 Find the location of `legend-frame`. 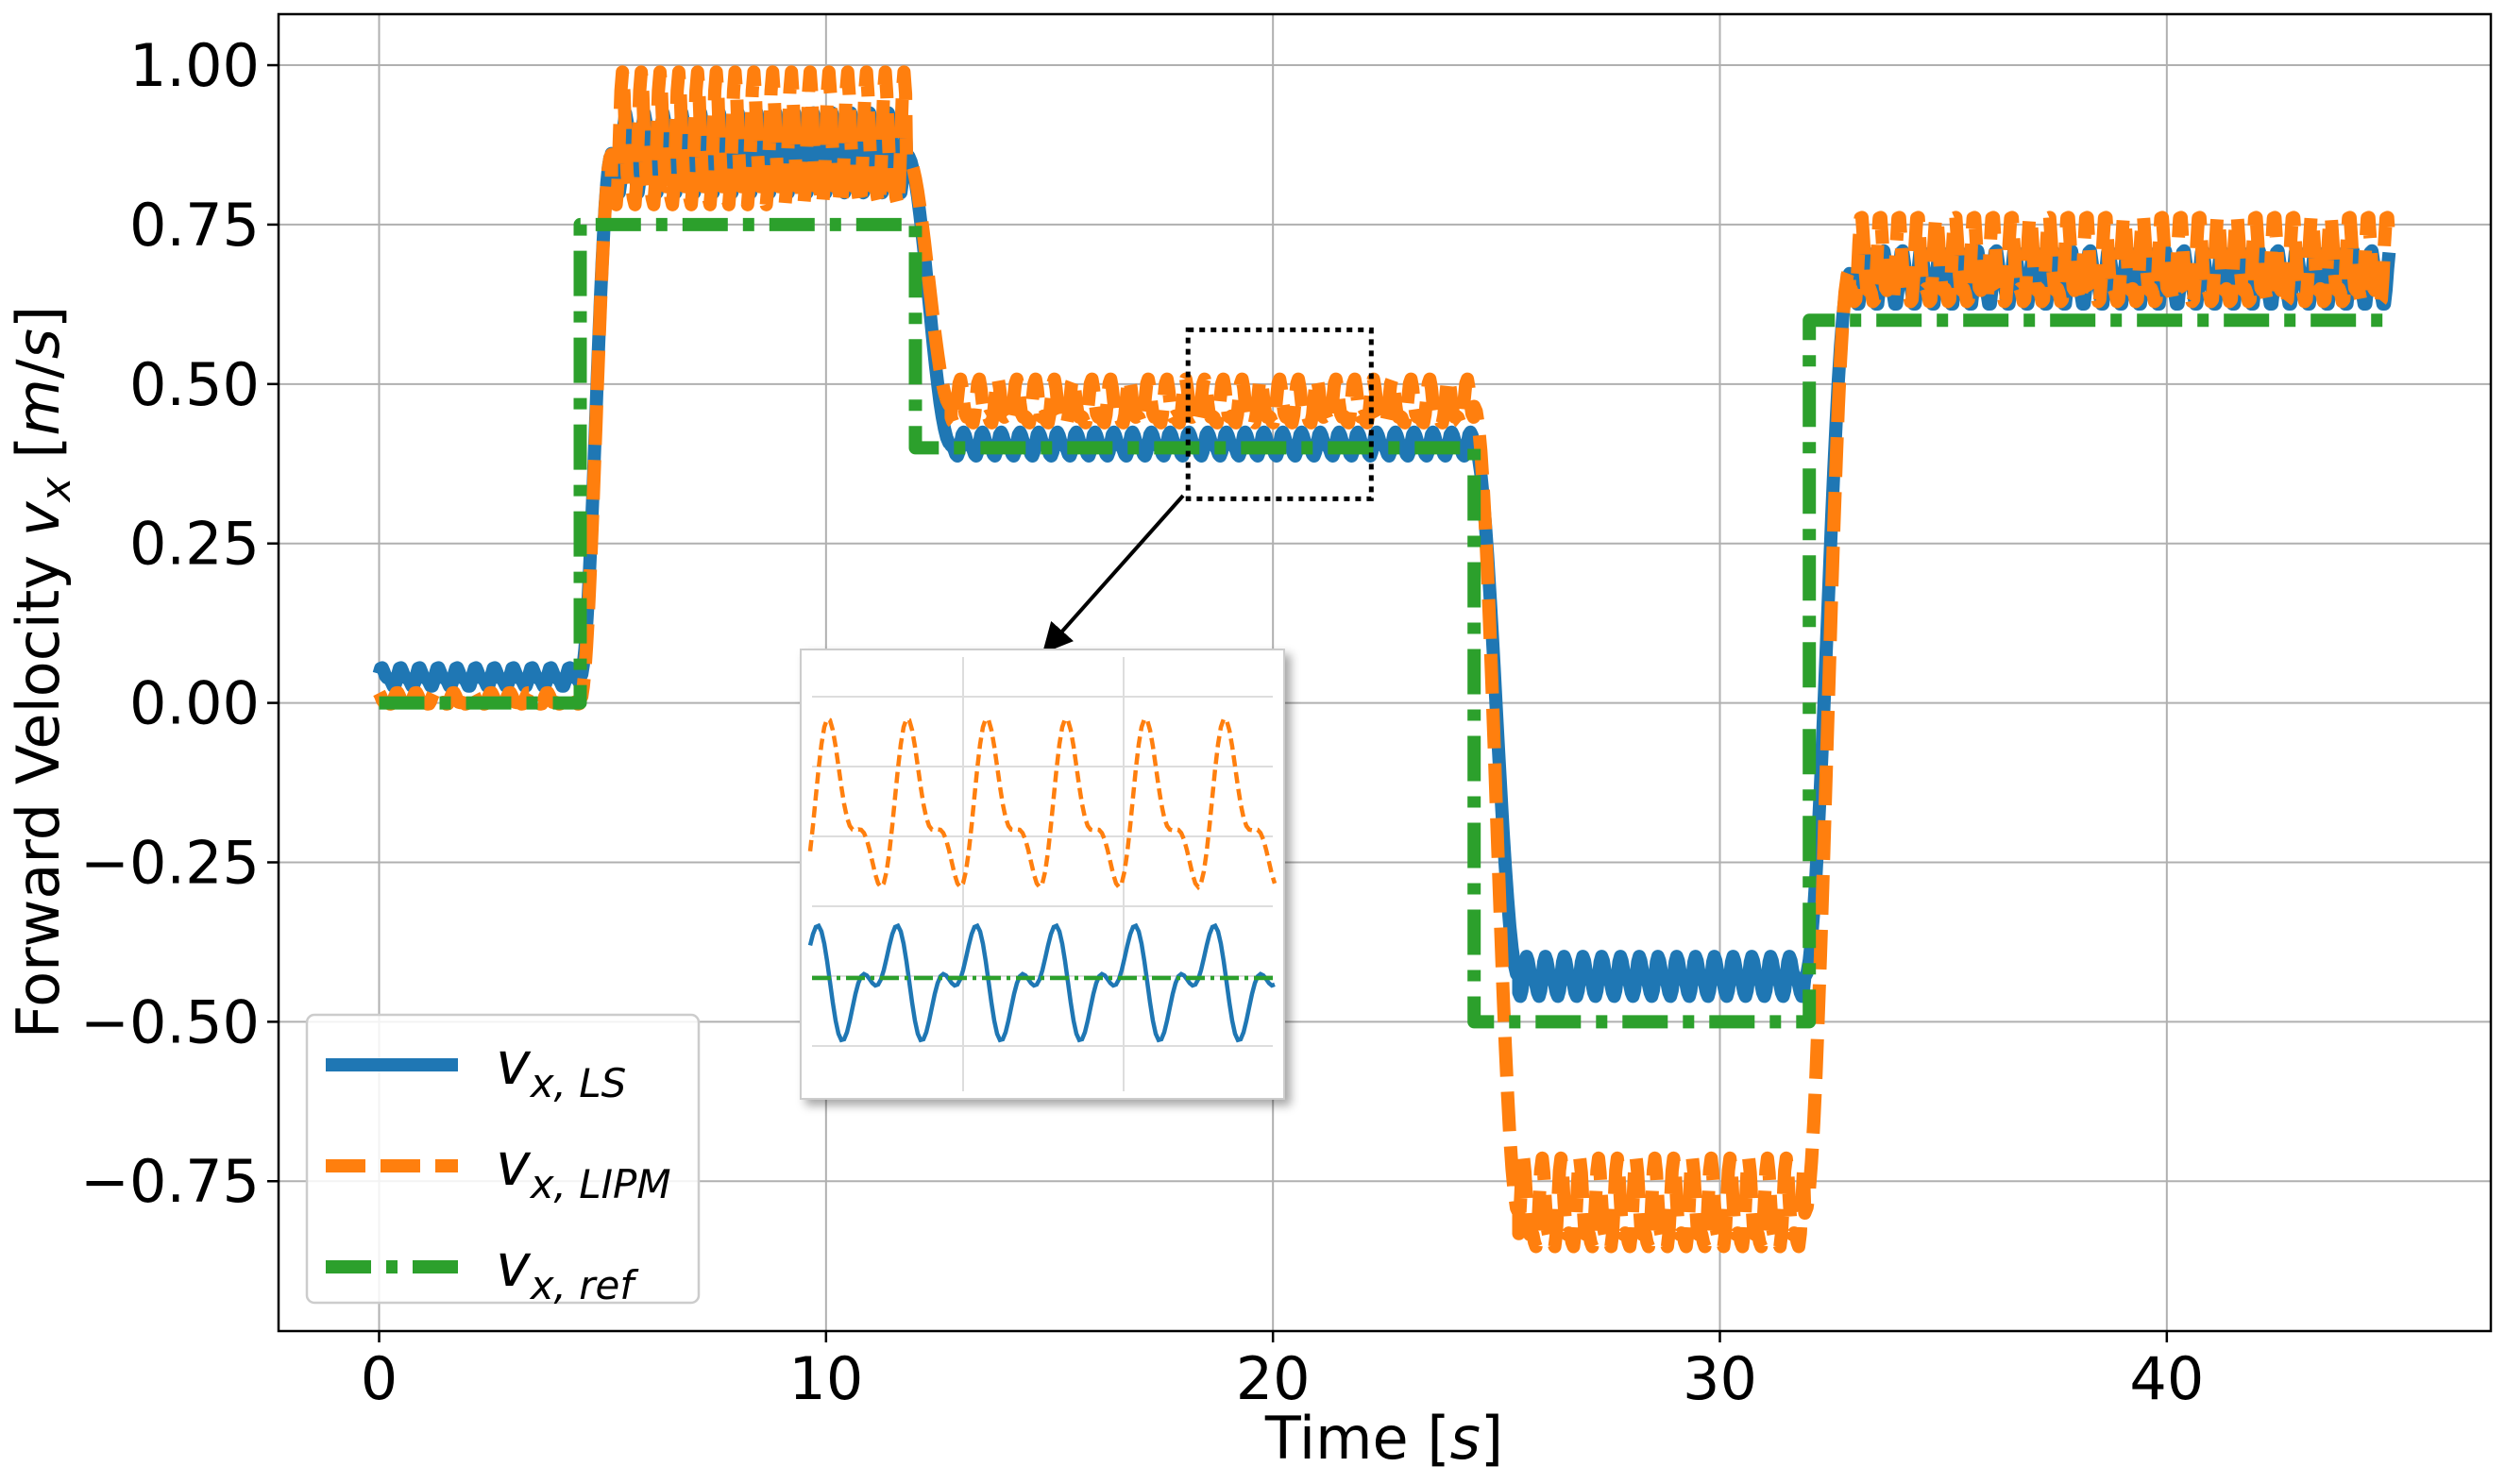

legend-frame is located at coordinates (503, 1159).